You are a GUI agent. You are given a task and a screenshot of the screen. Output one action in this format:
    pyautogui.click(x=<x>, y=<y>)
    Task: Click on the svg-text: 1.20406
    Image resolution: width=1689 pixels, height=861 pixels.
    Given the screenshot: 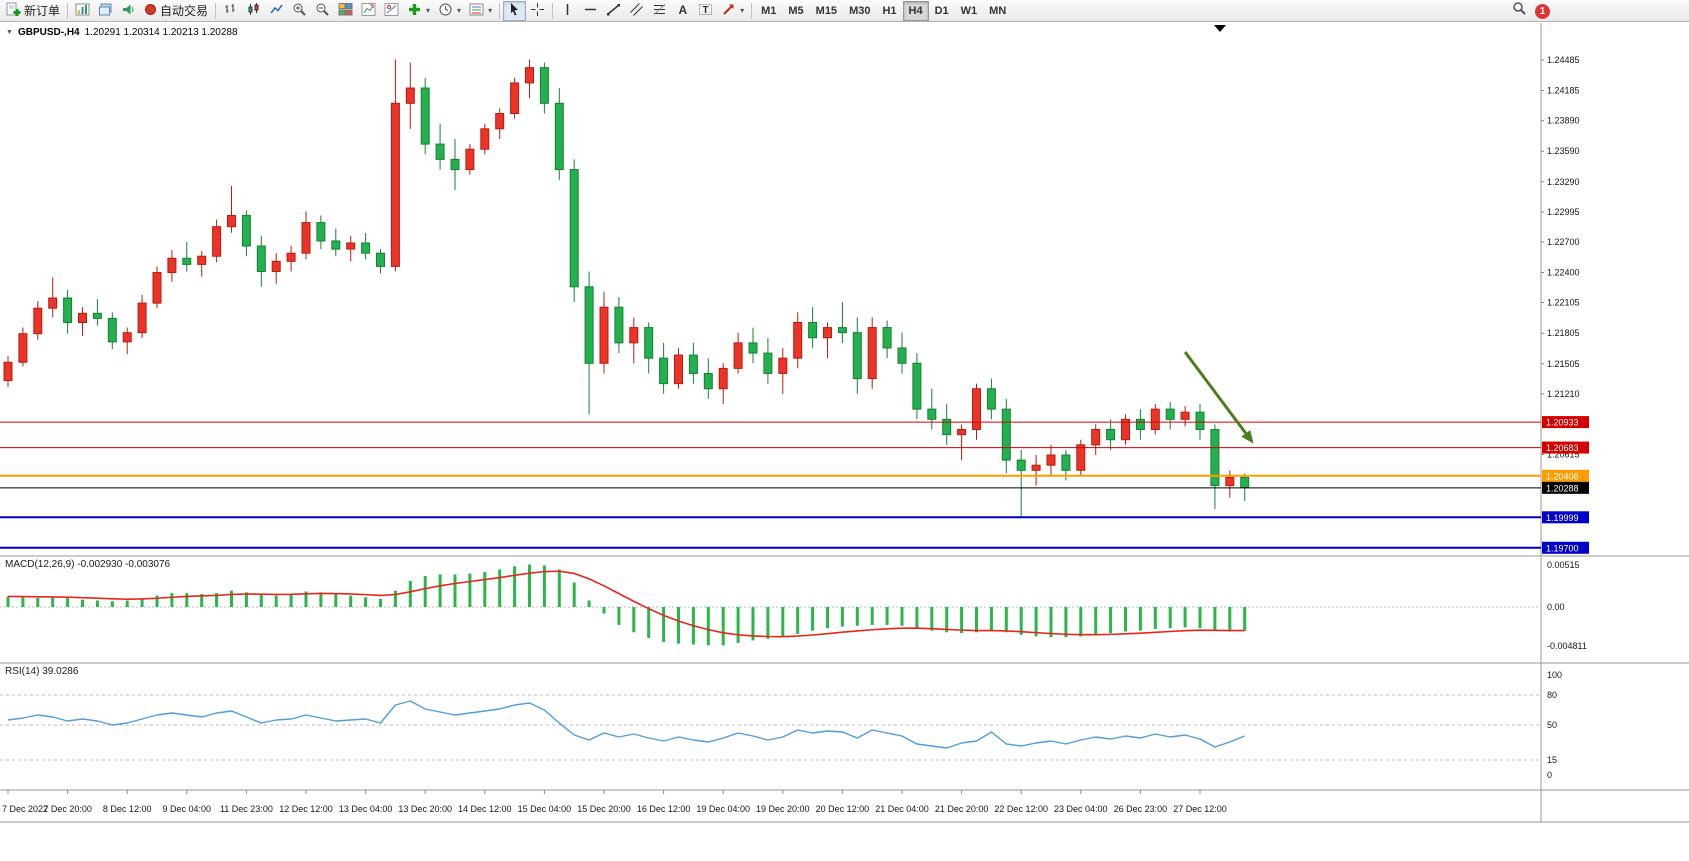 What is the action you would take?
    pyautogui.click(x=1562, y=476)
    